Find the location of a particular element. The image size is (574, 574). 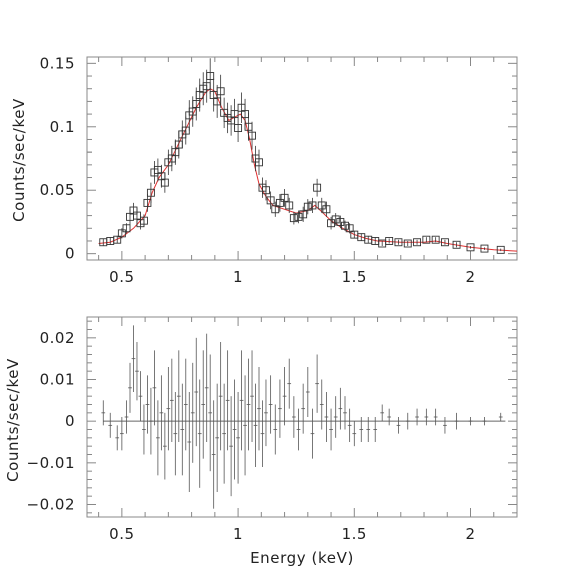

spectrum-y-tick-label: 0.05 is located at coordinates (57, 190).